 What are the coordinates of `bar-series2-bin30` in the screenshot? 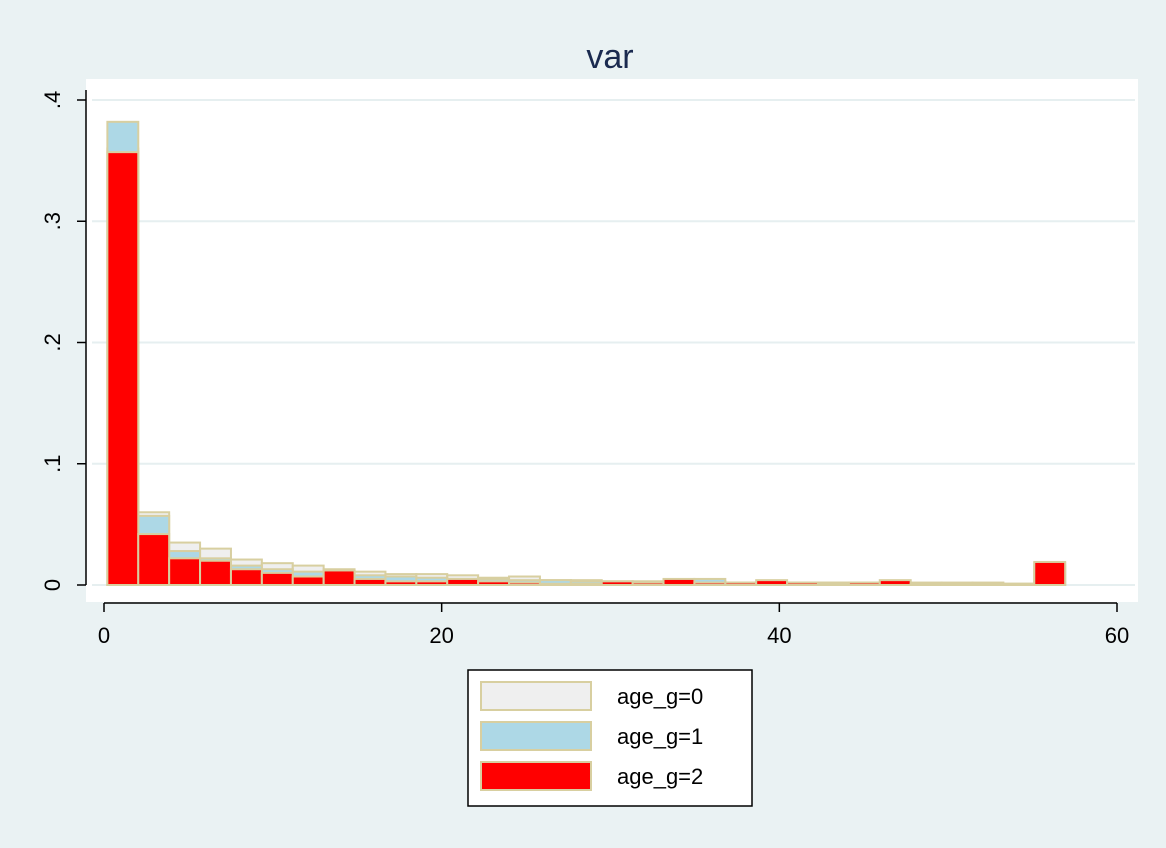 It's located at (1050, 573).